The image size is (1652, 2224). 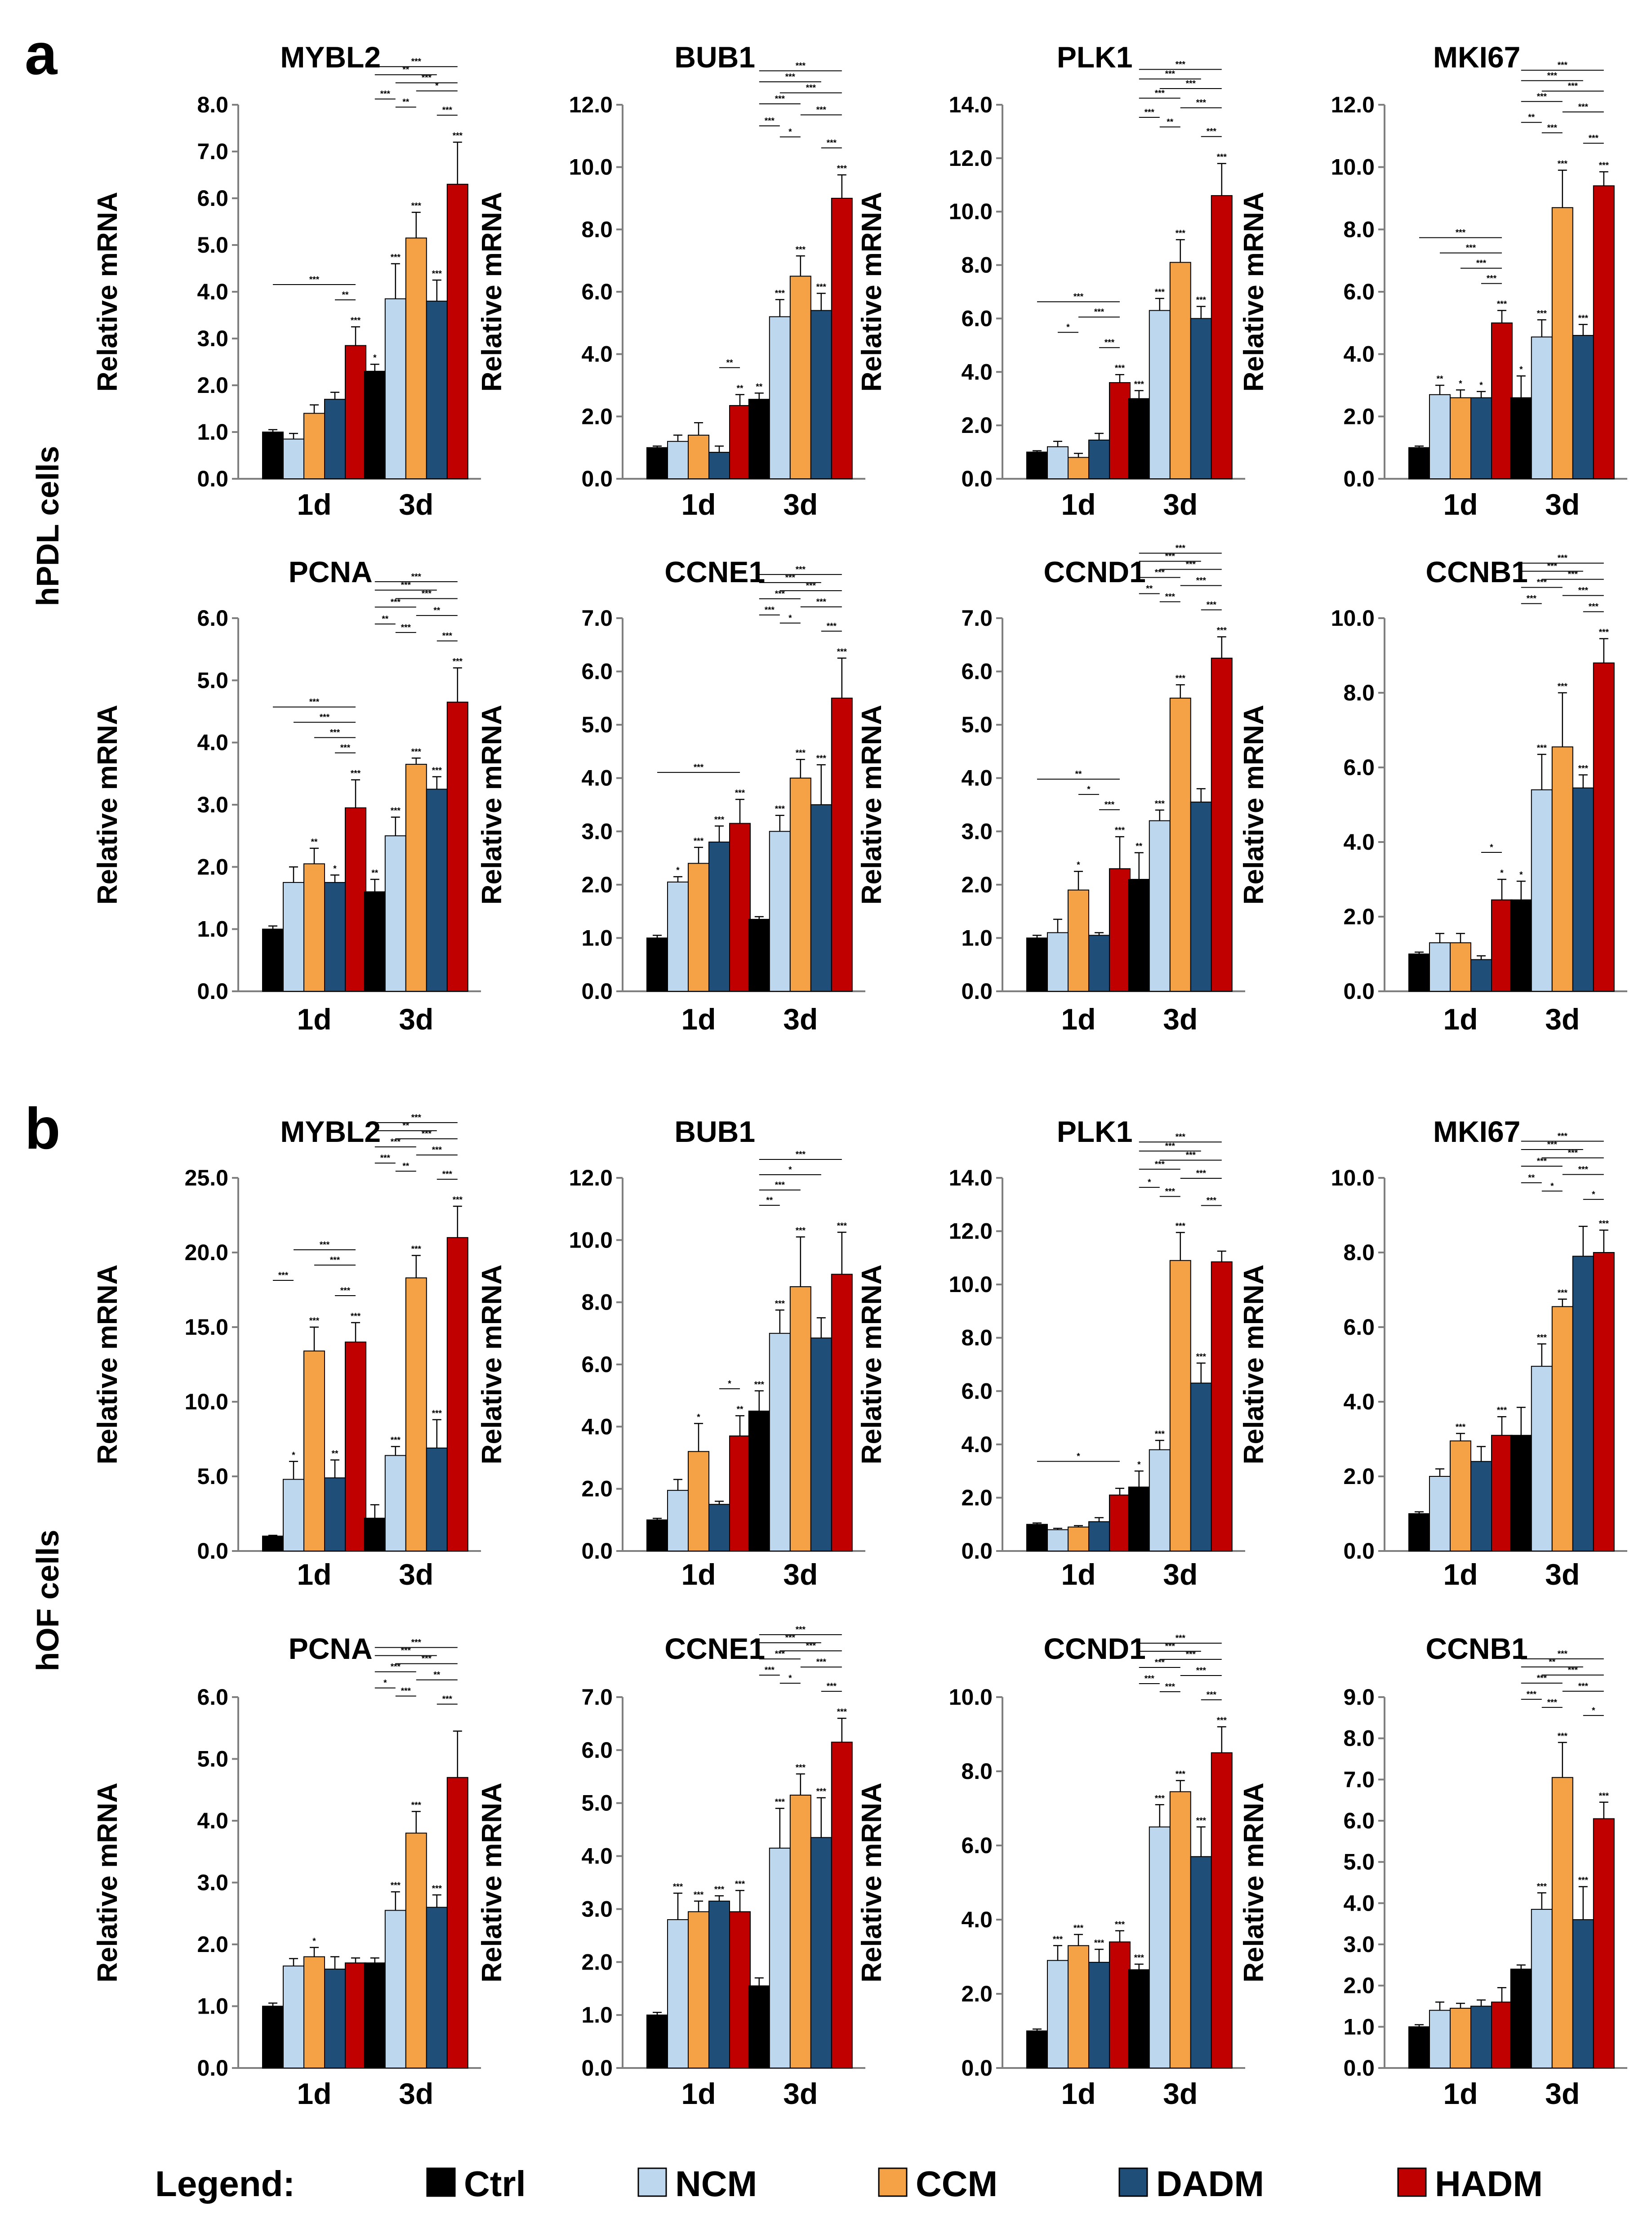 I want to click on legend-label-ncm: NCM, so click(x=716, y=2184).